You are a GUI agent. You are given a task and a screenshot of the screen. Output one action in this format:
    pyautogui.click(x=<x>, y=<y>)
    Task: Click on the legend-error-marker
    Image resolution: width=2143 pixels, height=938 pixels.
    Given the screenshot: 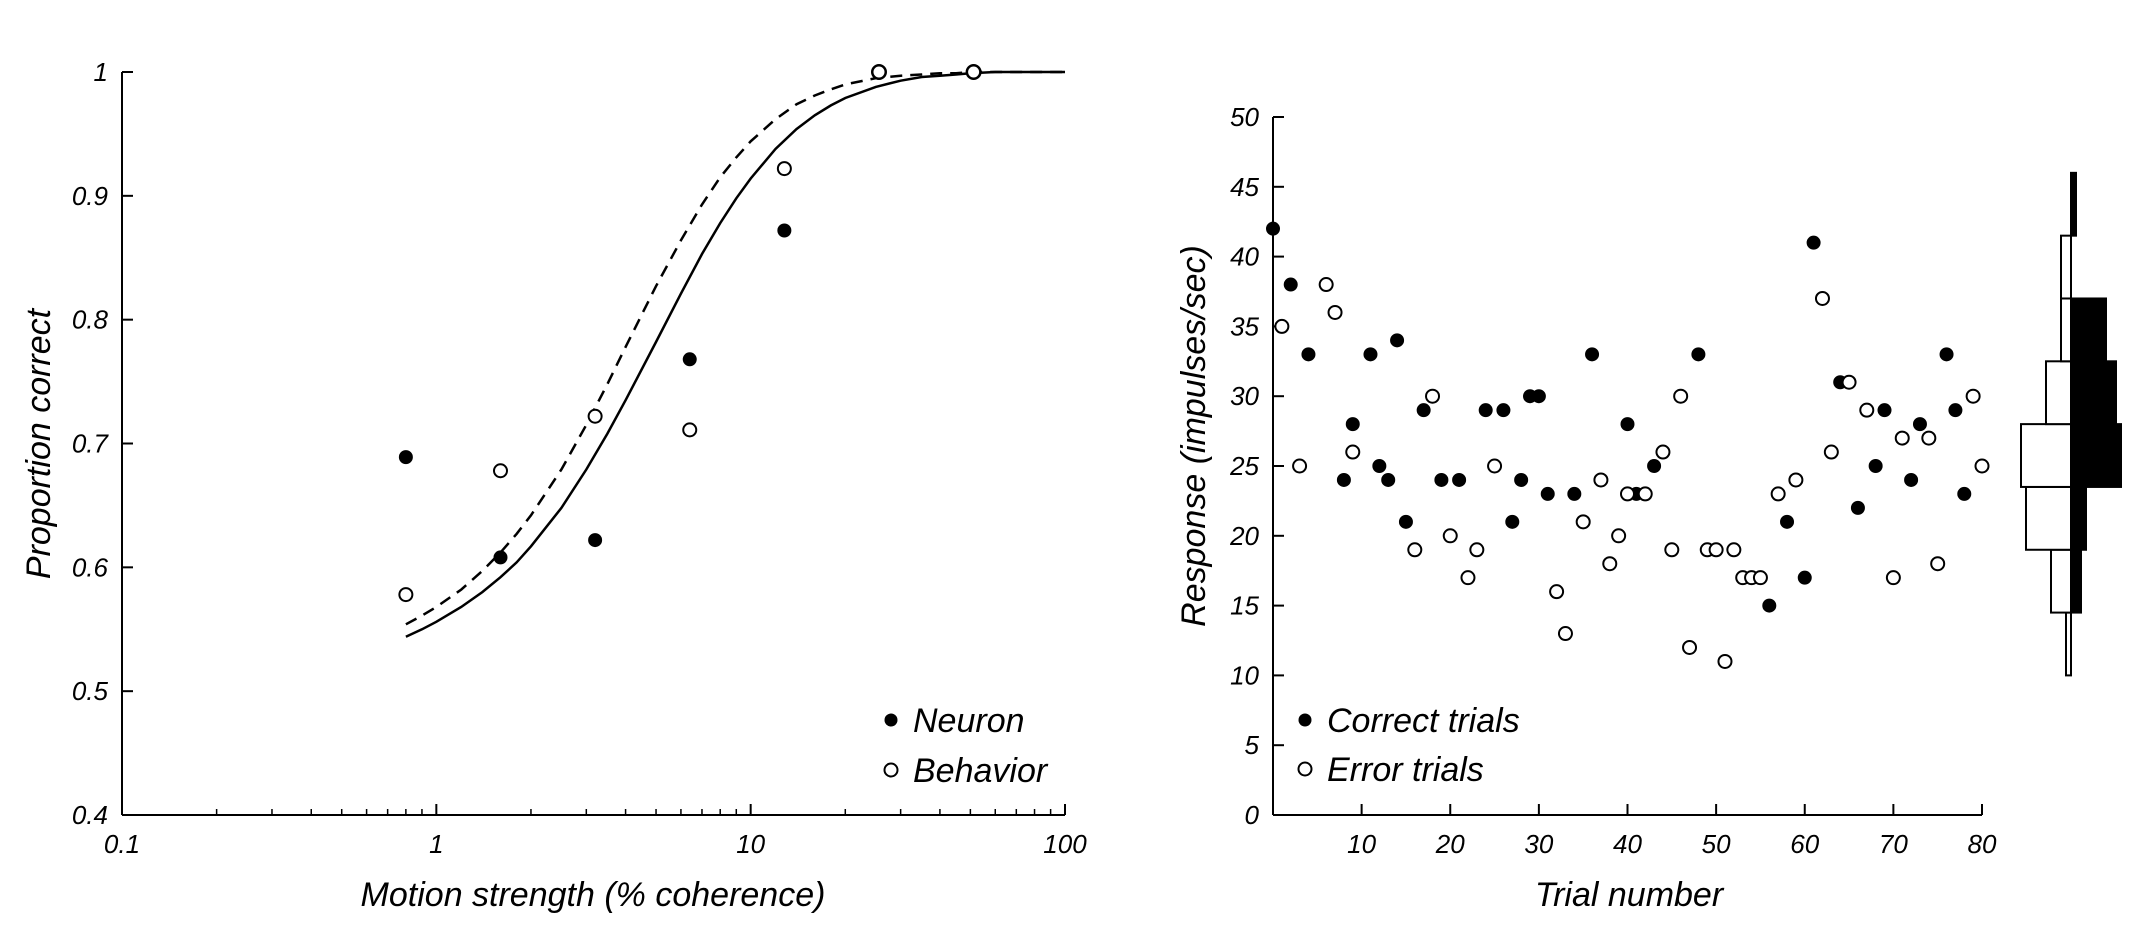 What is the action you would take?
    pyautogui.click(x=1305, y=769)
    